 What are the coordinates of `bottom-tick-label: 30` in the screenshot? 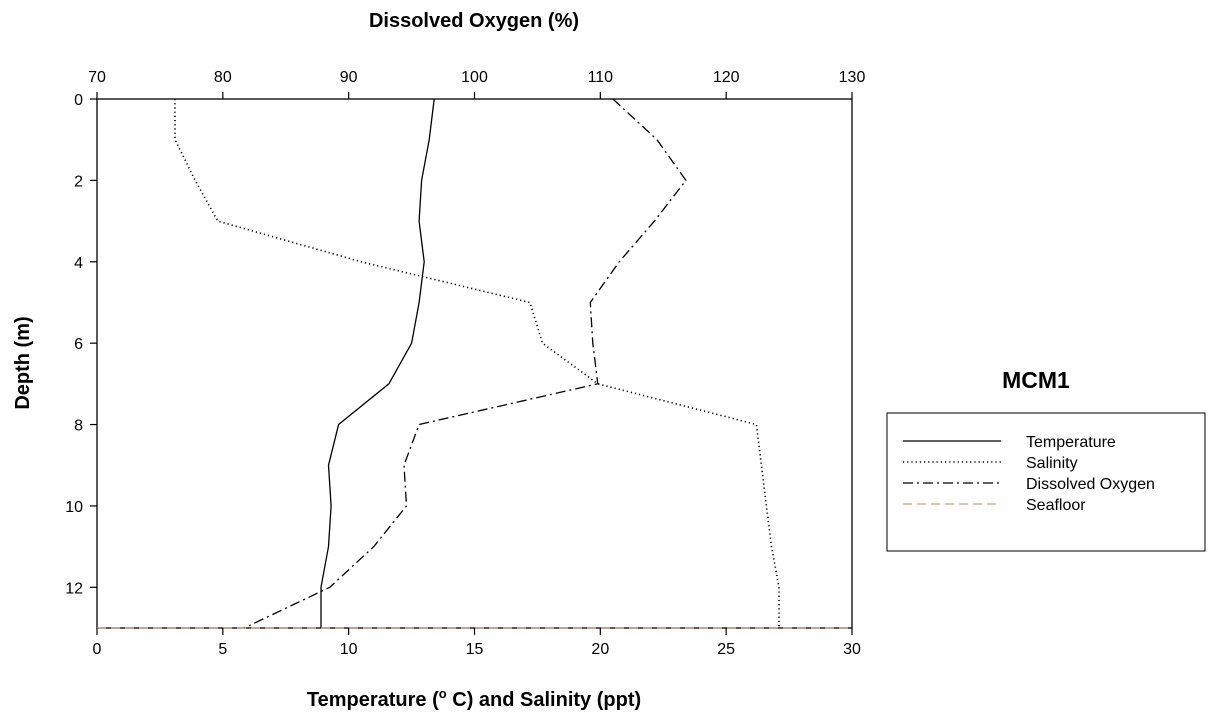 It's located at (852, 649).